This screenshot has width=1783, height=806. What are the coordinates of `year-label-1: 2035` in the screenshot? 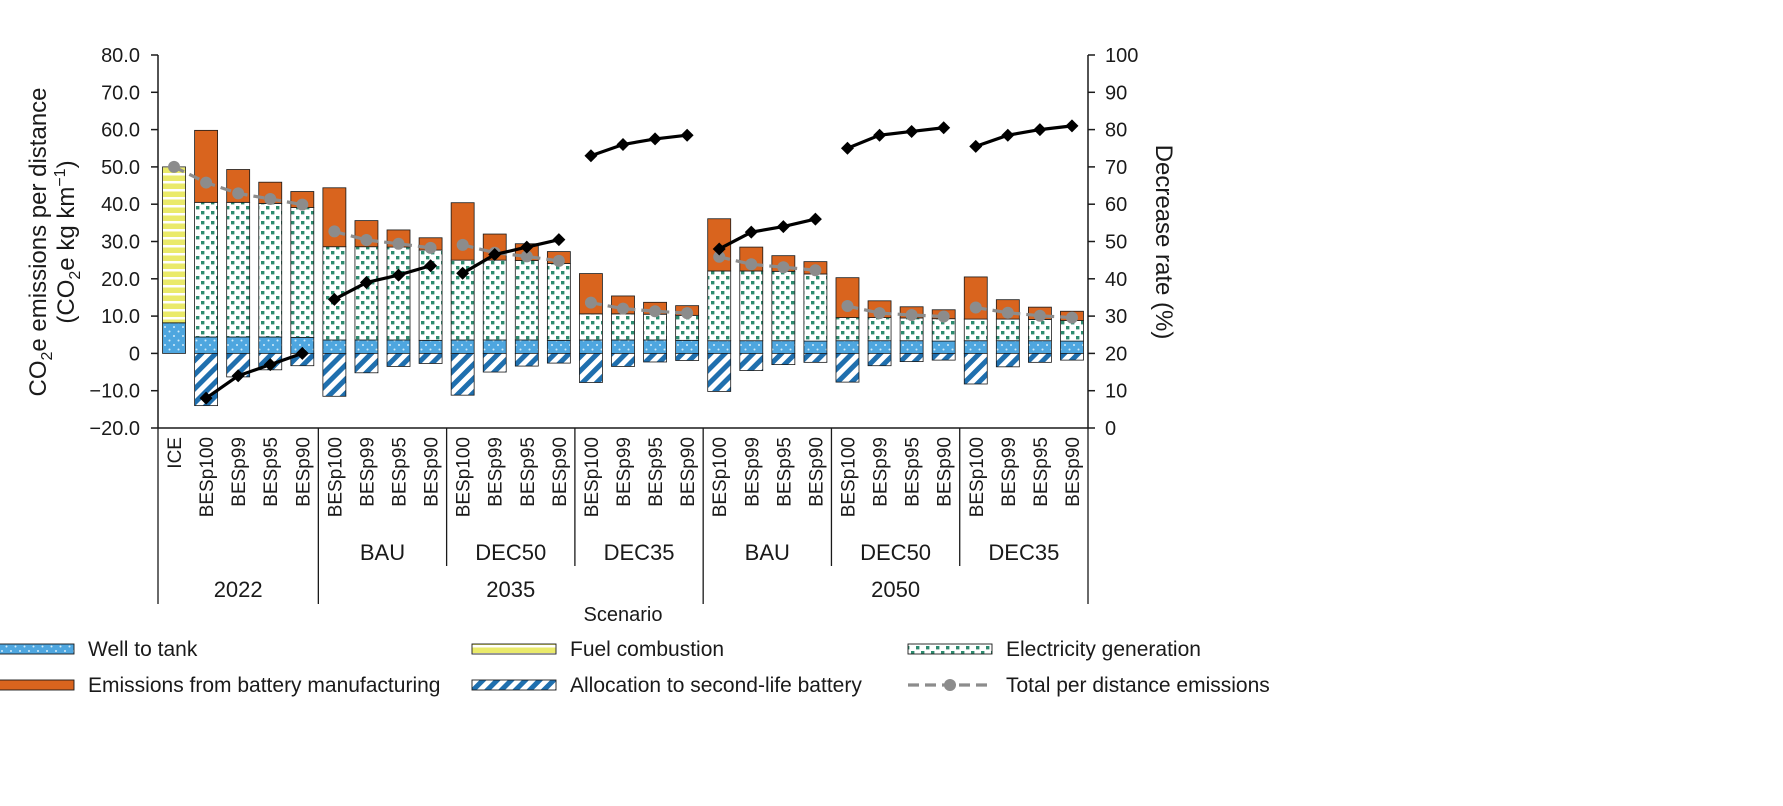 It's located at (510, 589).